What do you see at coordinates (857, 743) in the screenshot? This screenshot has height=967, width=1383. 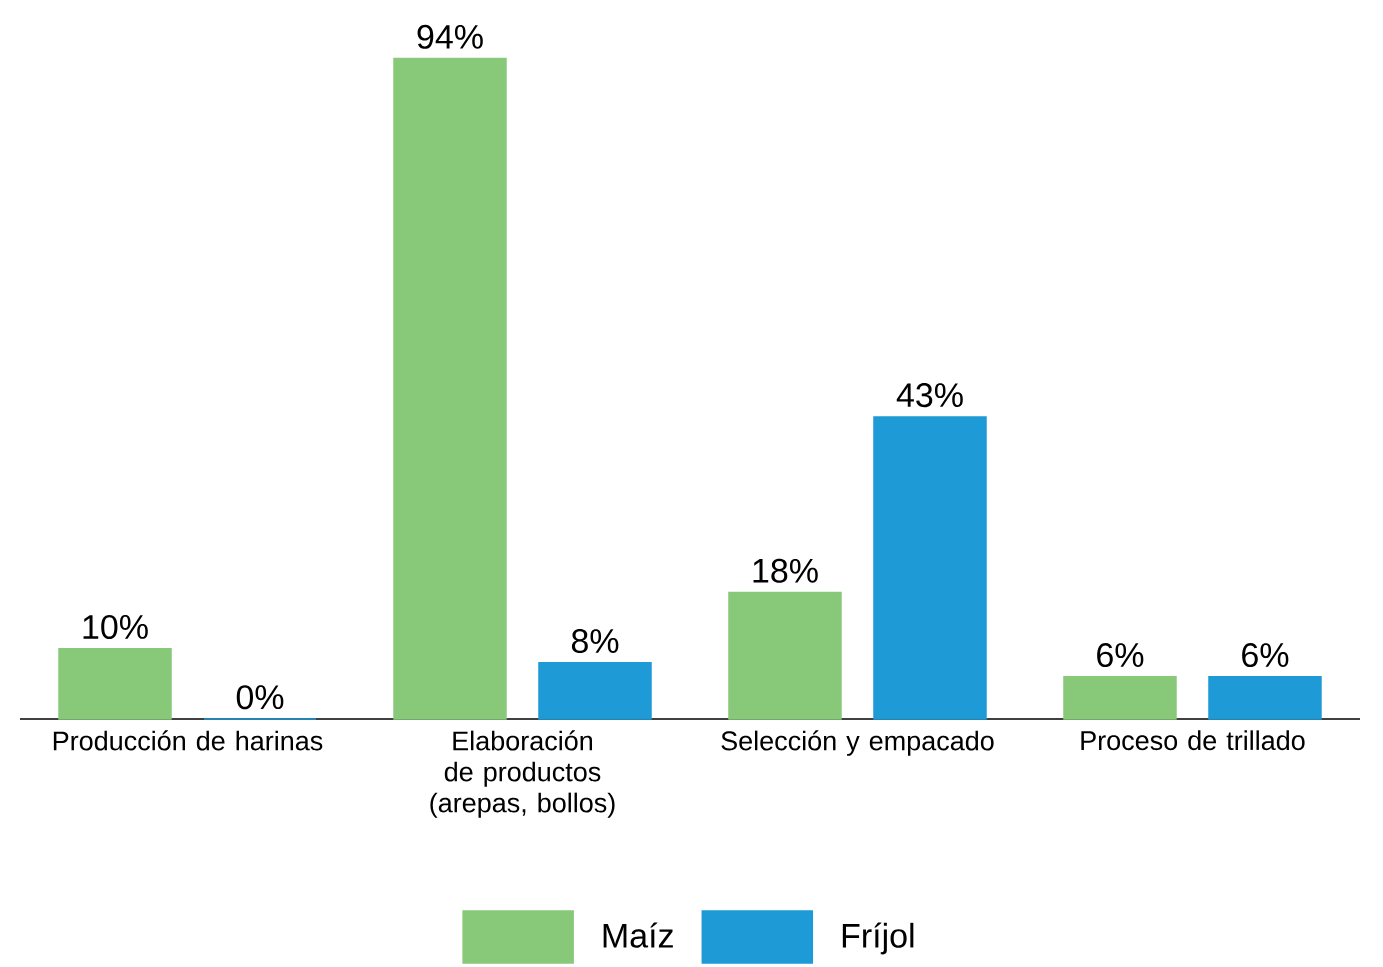 I see `x-tick-label: Selección y empacado` at bounding box center [857, 743].